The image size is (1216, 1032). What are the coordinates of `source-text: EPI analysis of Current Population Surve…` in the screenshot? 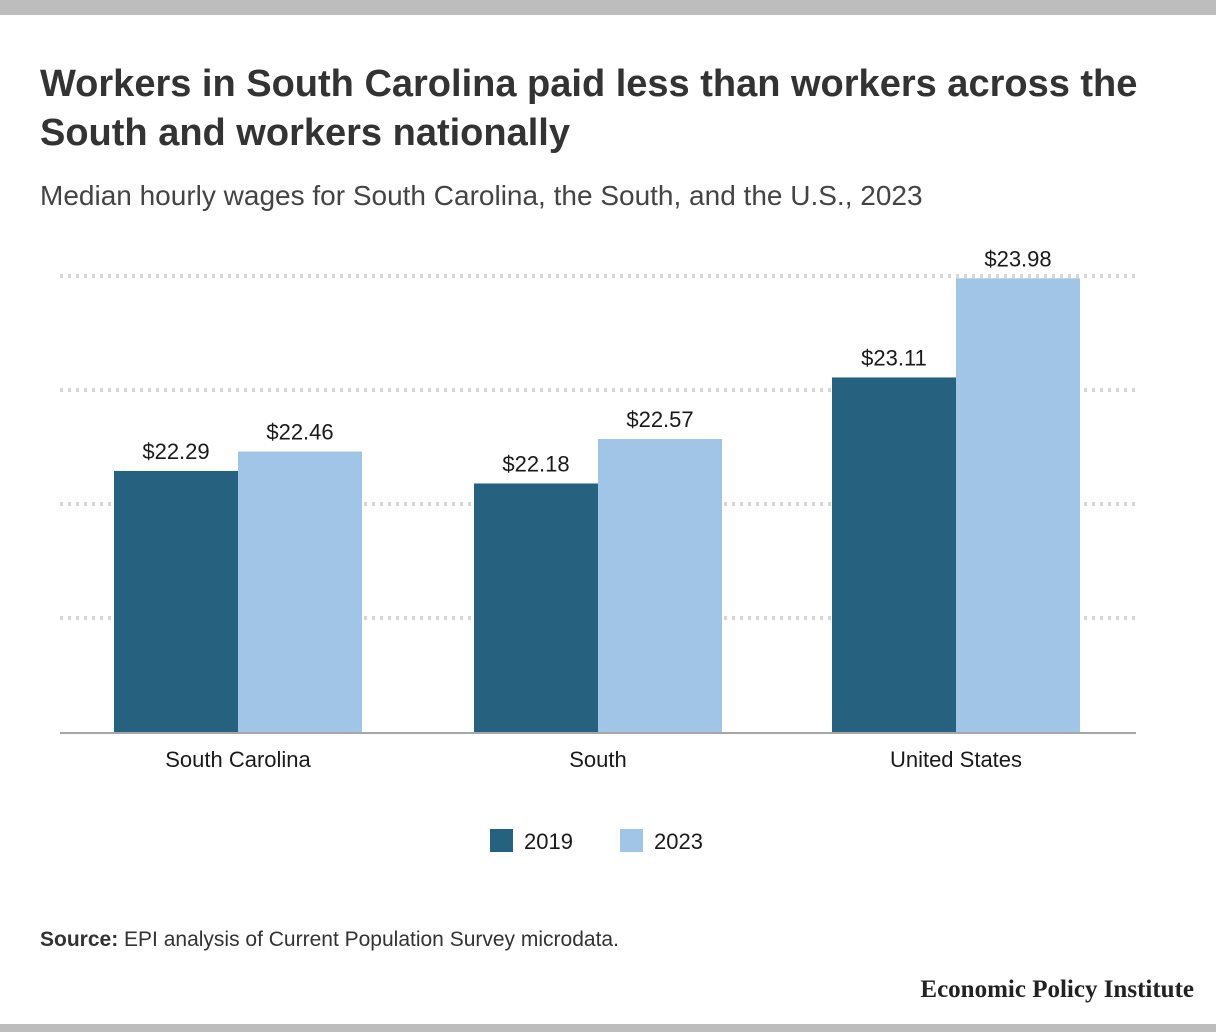 It's located at (368, 939).